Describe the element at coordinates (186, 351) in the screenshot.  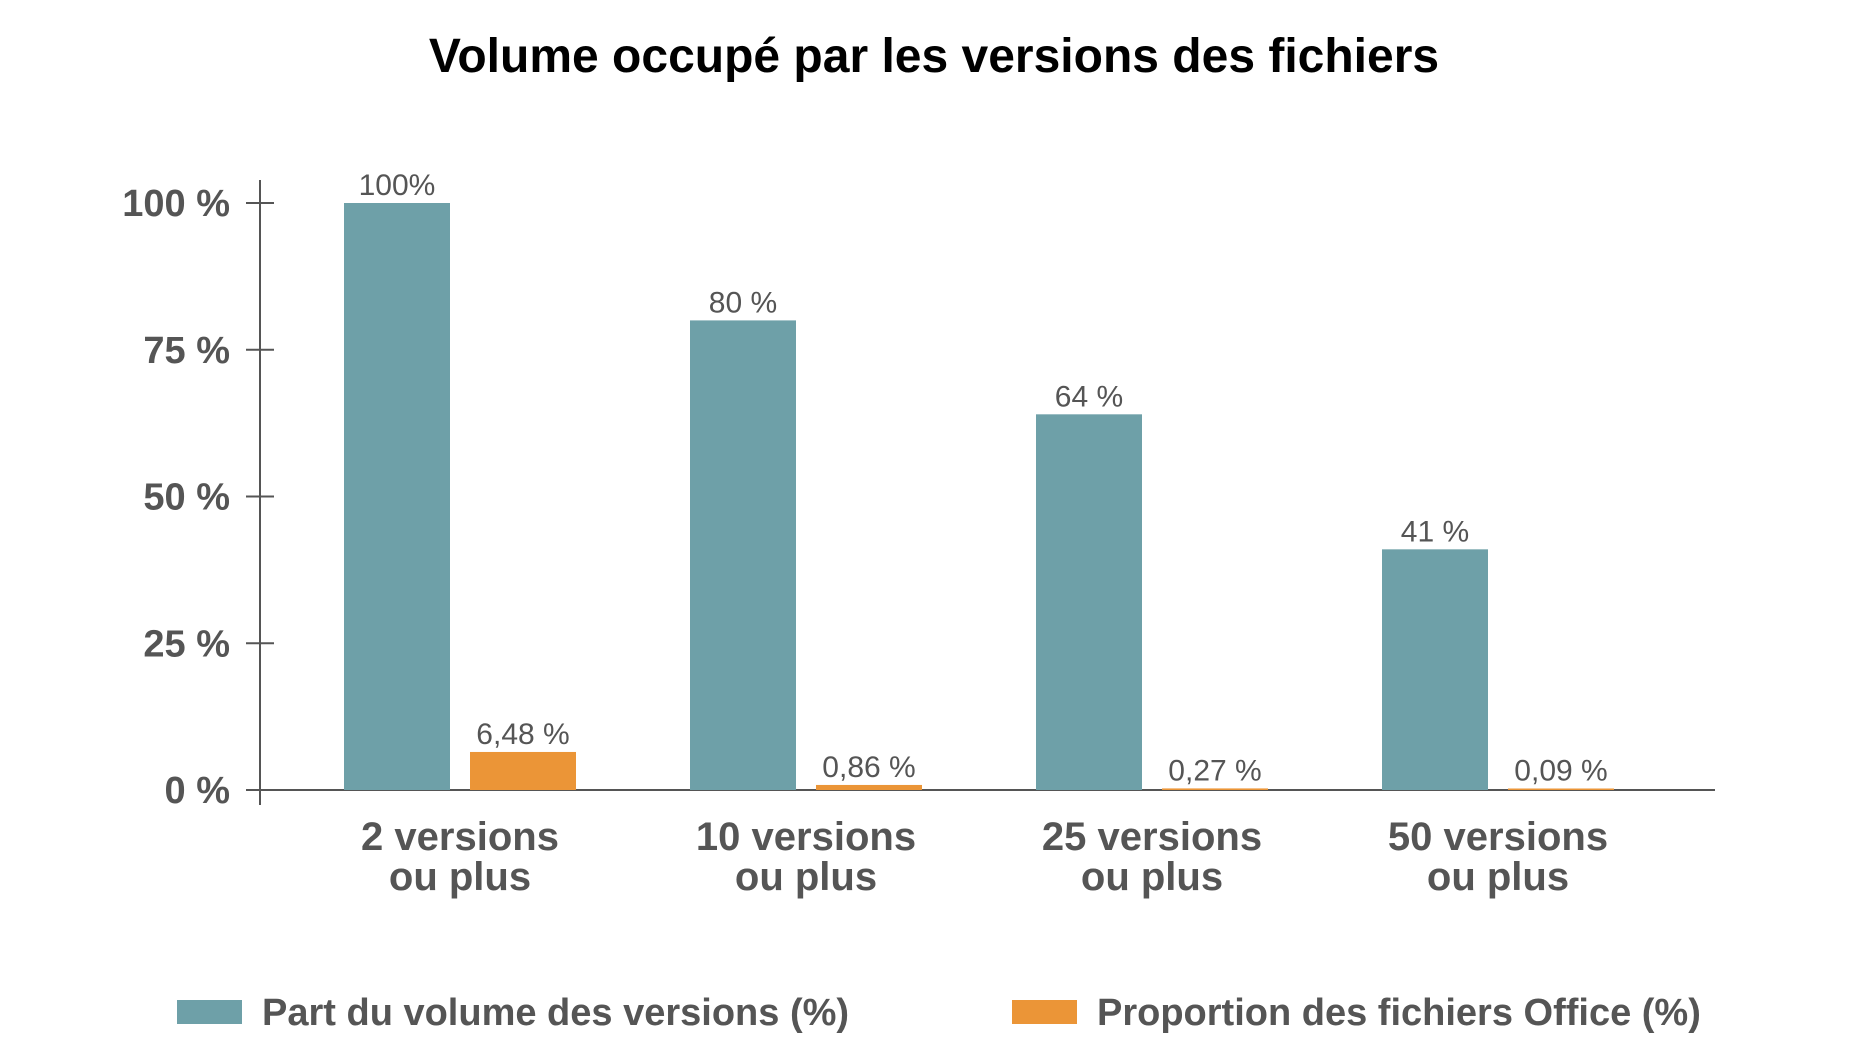
I see `y-tick-label: 75 %` at that location.